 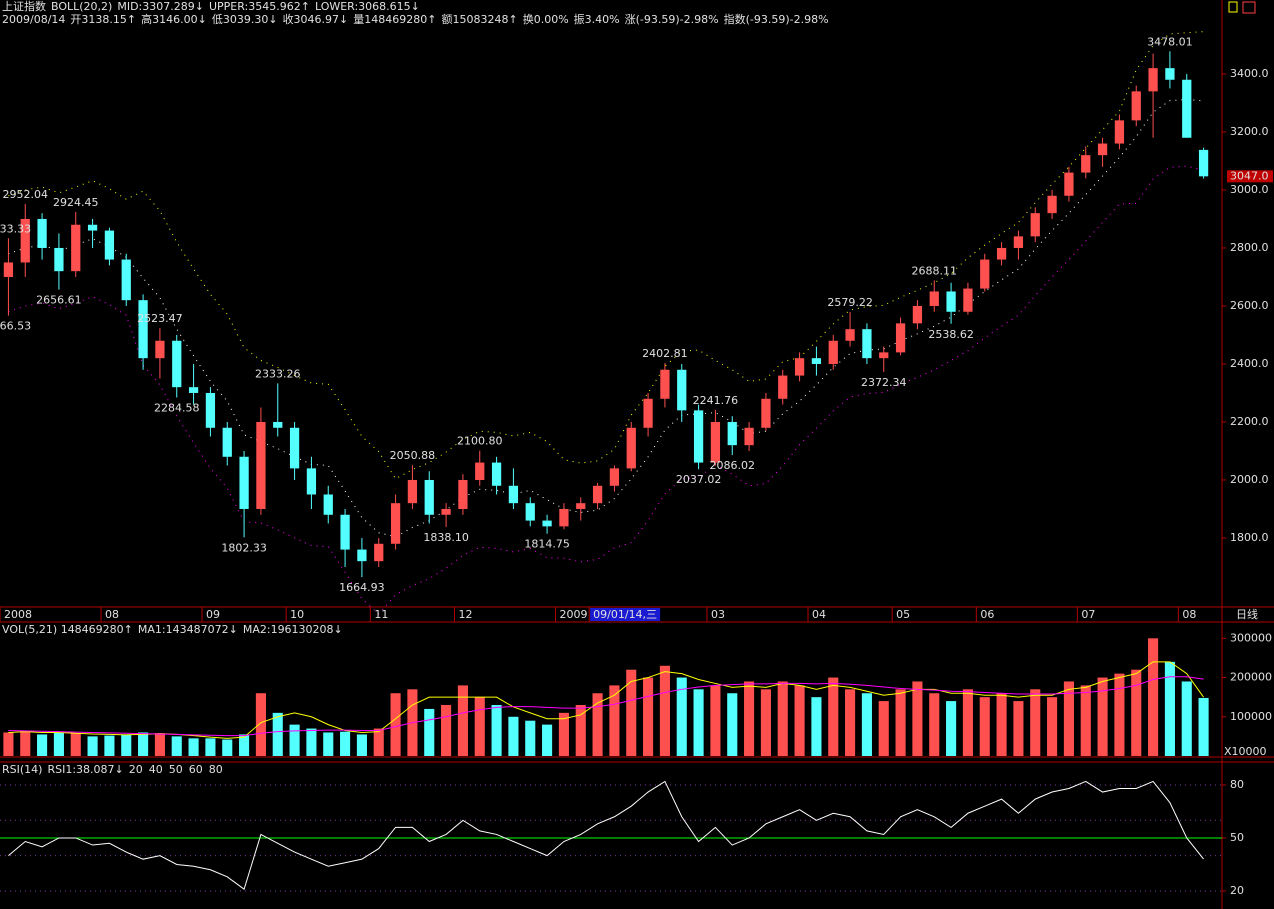 What do you see at coordinates (293, 629) in the screenshot?
I see `header-item: MA2:196130208↓` at bounding box center [293, 629].